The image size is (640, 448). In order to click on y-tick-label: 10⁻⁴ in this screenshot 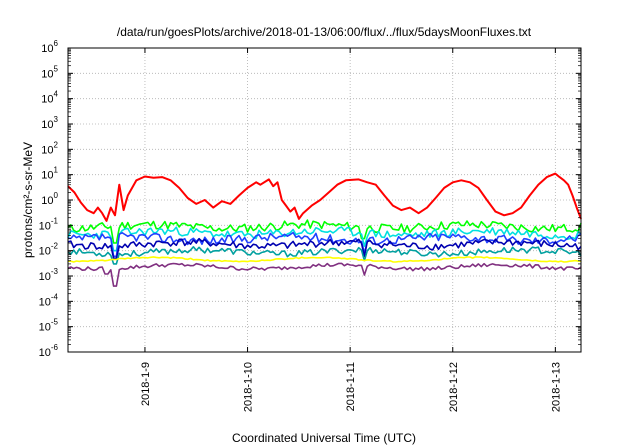, I will do `click(49, 300)`.